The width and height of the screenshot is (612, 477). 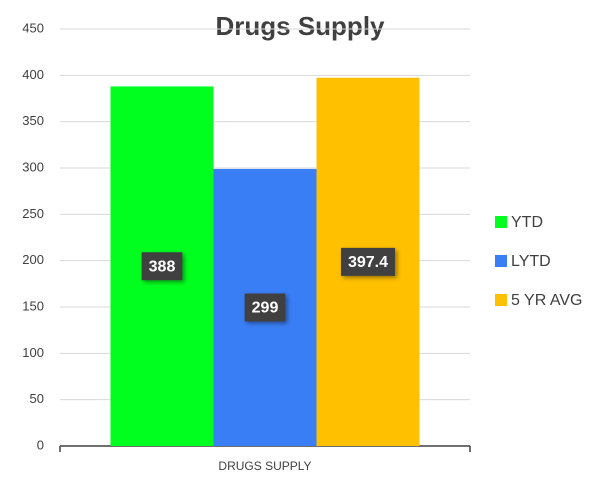 What do you see at coordinates (33, 27) in the screenshot?
I see `y-tick-label: 450` at bounding box center [33, 27].